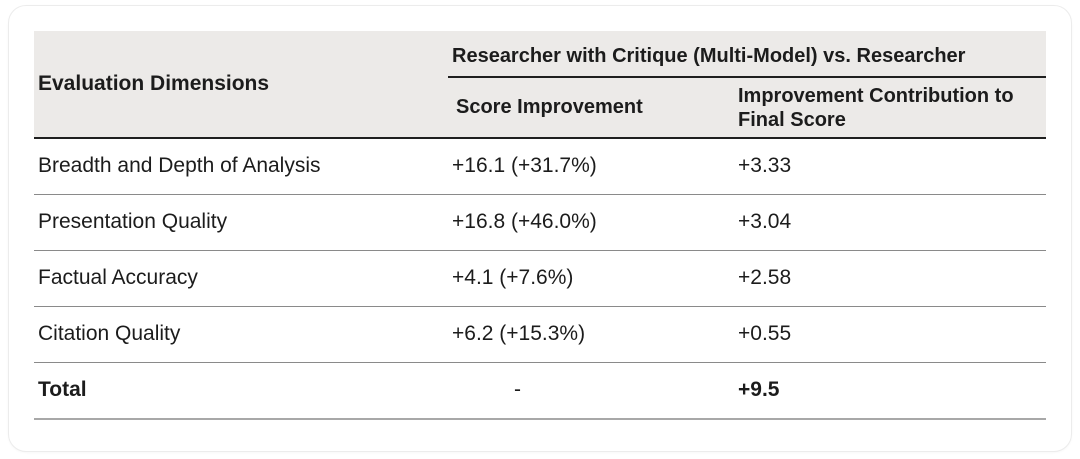 The image size is (1080, 459). Describe the element at coordinates (592, 334) in the screenshot. I see `score-improvement-cell: +6.2 (+15.3%)` at that location.